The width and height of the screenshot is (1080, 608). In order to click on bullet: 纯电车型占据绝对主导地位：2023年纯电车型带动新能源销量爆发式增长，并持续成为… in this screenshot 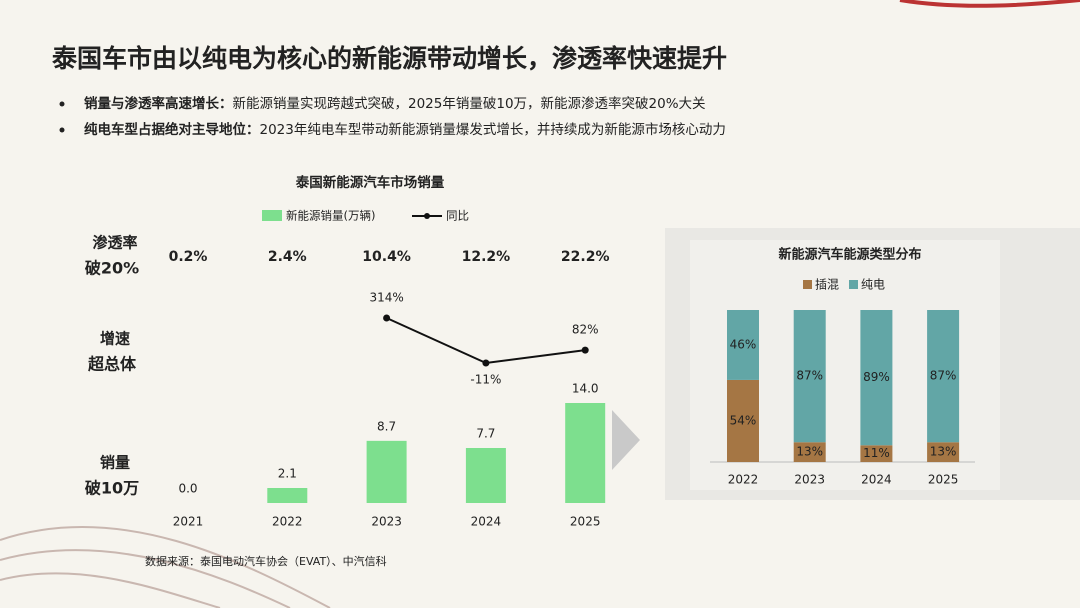, I will do `click(405, 129)`.